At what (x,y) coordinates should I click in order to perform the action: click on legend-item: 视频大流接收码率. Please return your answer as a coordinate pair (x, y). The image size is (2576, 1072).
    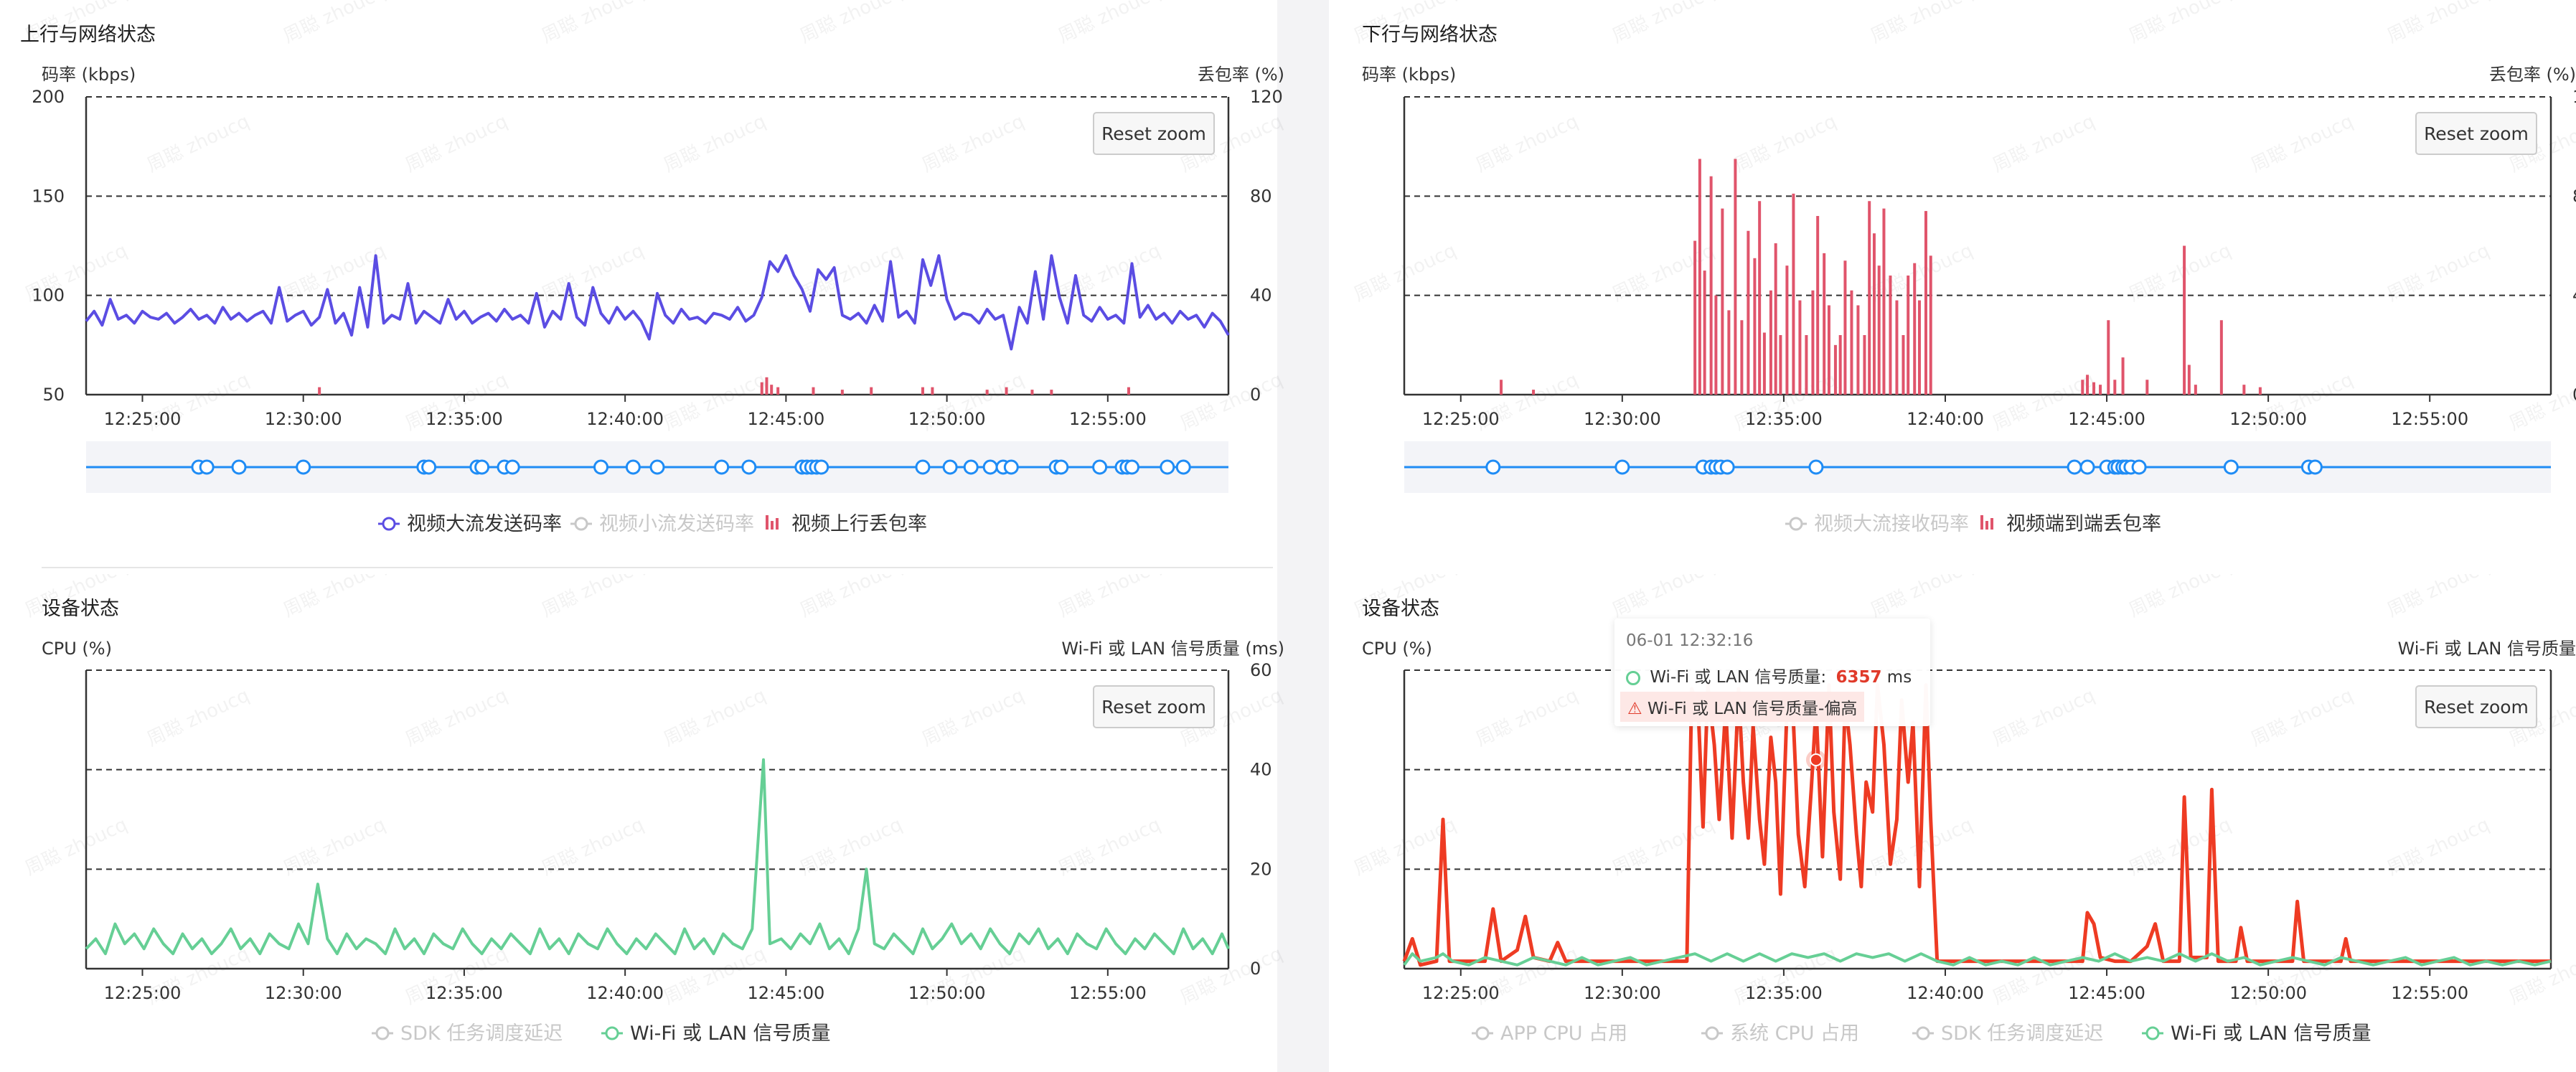
    Looking at the image, I should click on (1877, 524).